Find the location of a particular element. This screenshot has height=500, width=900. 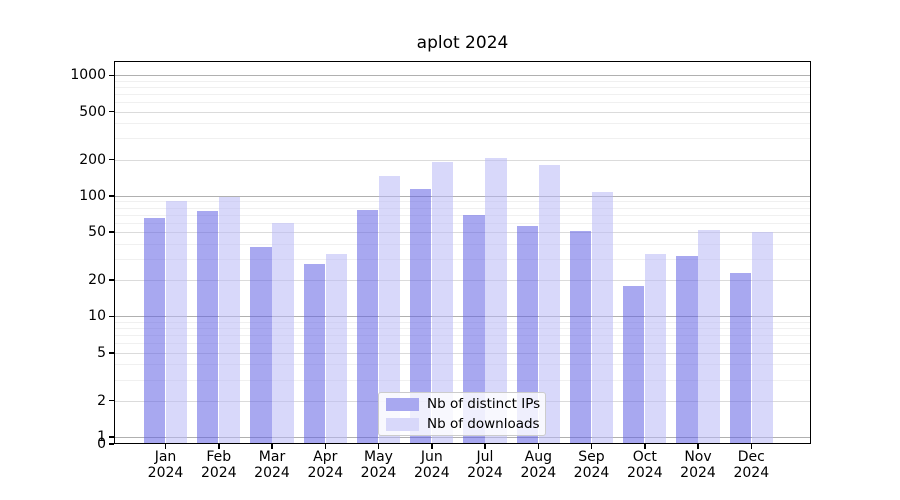

bar-ips-jul is located at coordinates (474, 329).